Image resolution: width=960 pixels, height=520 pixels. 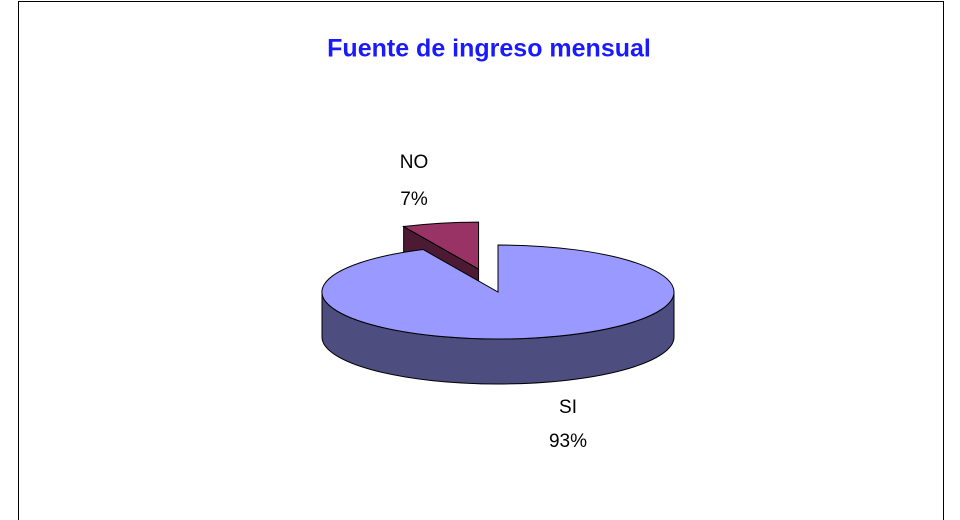 What do you see at coordinates (414, 162) in the screenshot?
I see `slice-category-label: NO` at bounding box center [414, 162].